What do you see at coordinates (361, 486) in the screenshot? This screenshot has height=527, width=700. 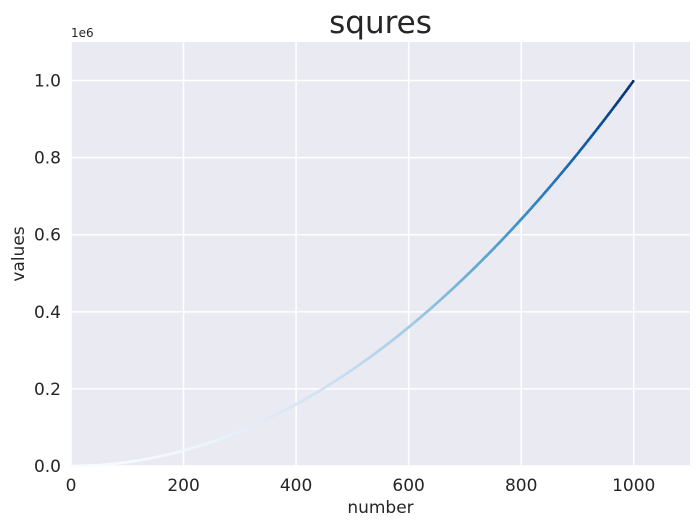 I see `x-axis-ticks: 0 200 400 600 800 1000` at bounding box center [361, 486].